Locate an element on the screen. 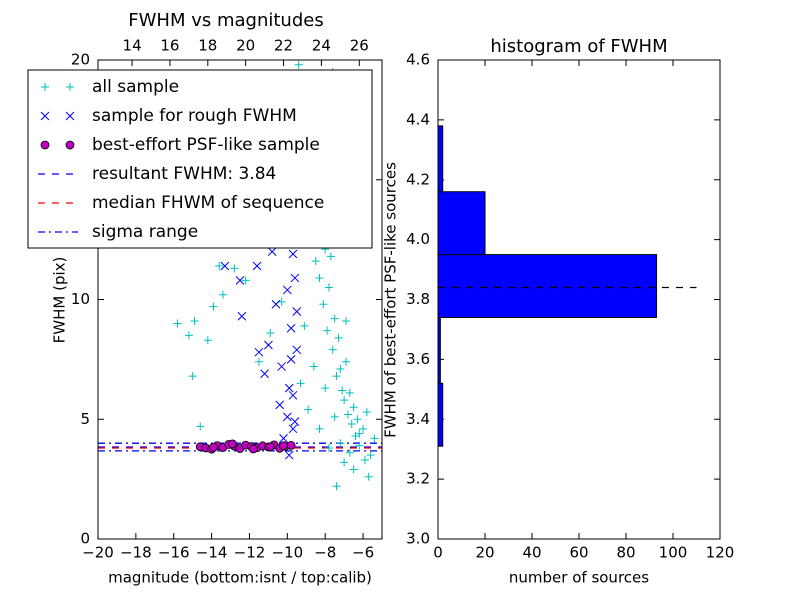 The width and height of the screenshot is (800, 600). y-tick-label: 3.4 is located at coordinates (418, 419).